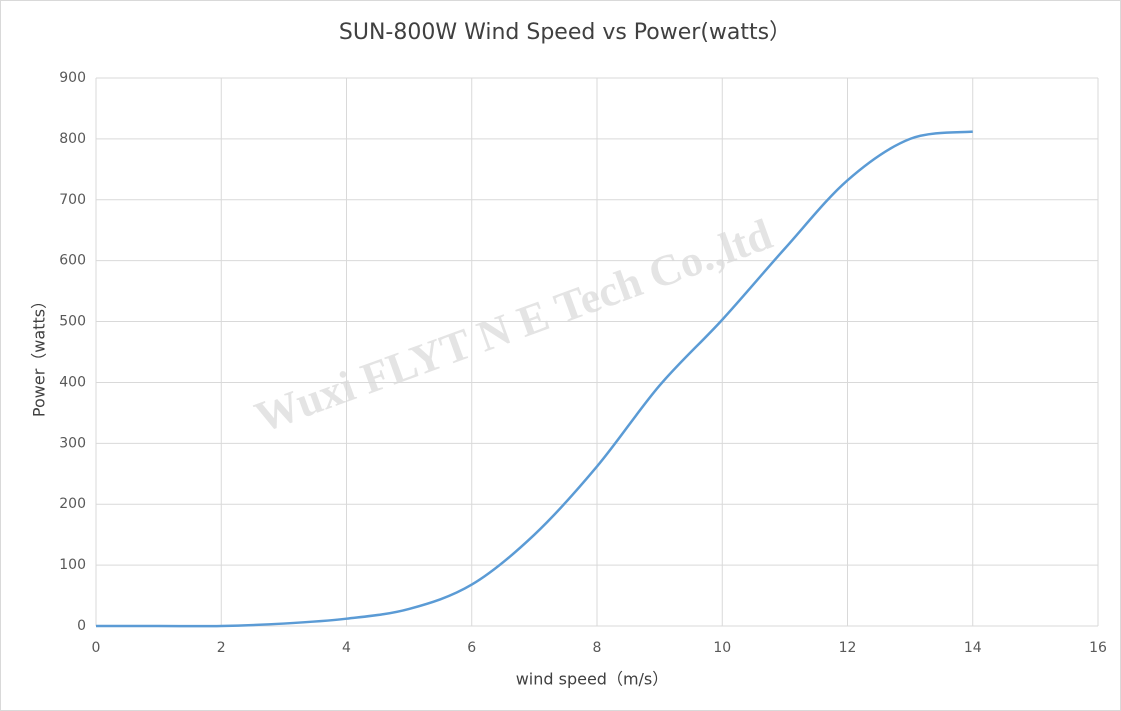 The height and width of the screenshot is (711, 1121). I want to click on x-tick-label: 14, so click(973, 648).